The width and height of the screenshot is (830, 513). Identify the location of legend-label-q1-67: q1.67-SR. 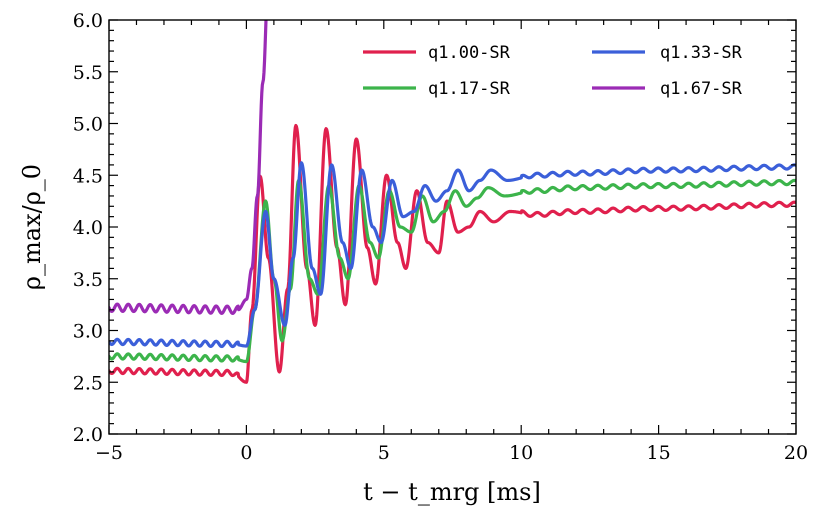
(701, 89).